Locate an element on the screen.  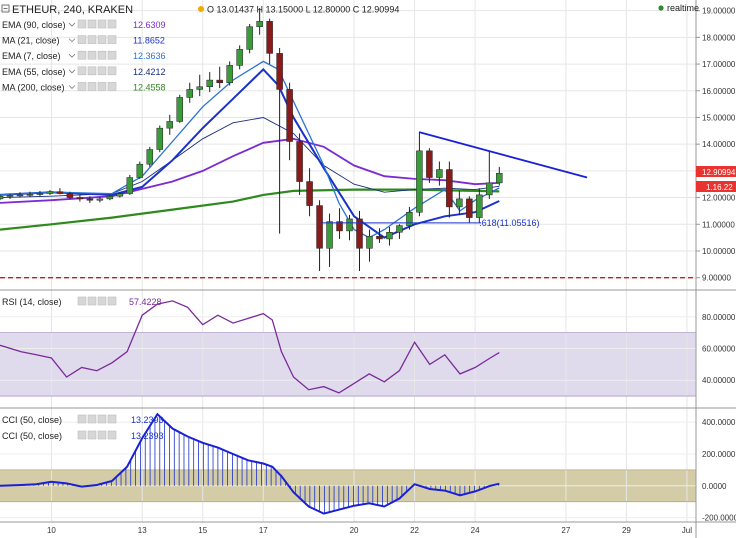
indicator-name: MA (200, close) is located at coordinates (33, 87).